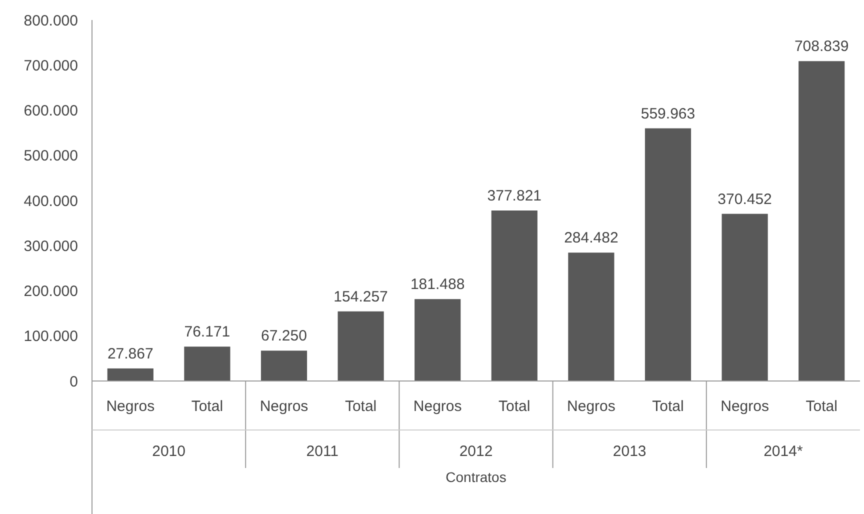  I want to click on y-tick-label: 800.000, so click(51, 21).